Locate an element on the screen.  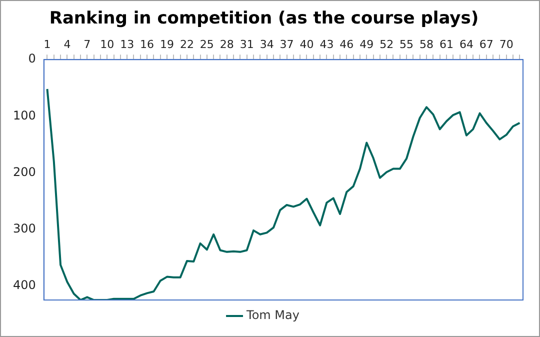
chart-title: Ranking in competition (as the course plays) is located at coordinates (264, 18).